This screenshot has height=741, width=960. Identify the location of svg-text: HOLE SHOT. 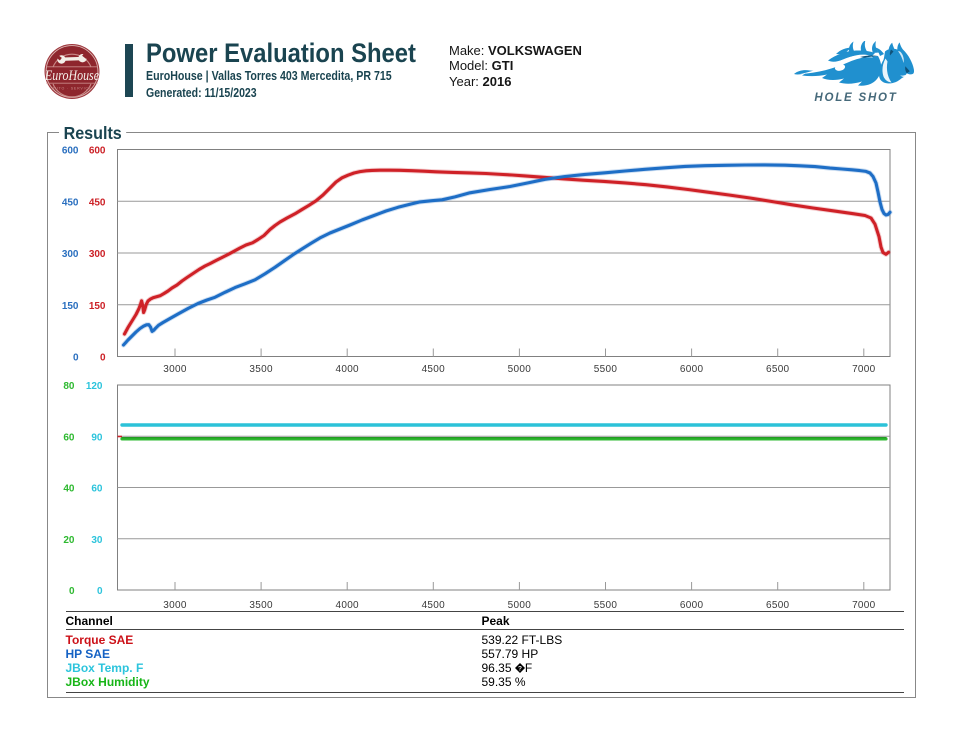
(855, 98).